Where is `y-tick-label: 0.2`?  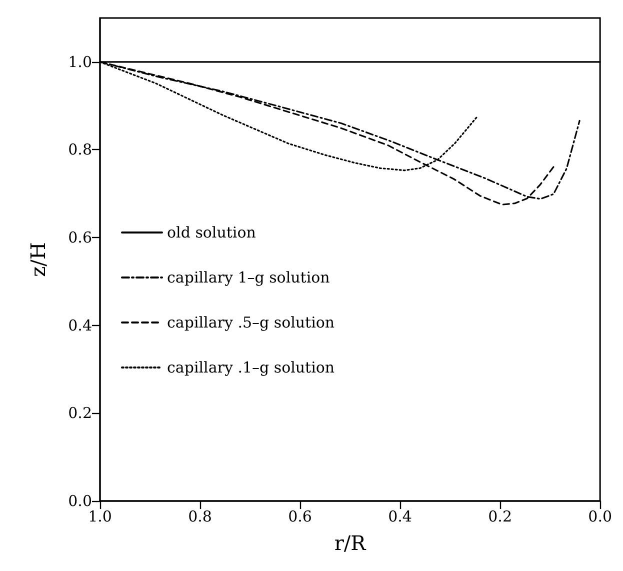 y-tick-label: 0.2 is located at coordinates (80, 413).